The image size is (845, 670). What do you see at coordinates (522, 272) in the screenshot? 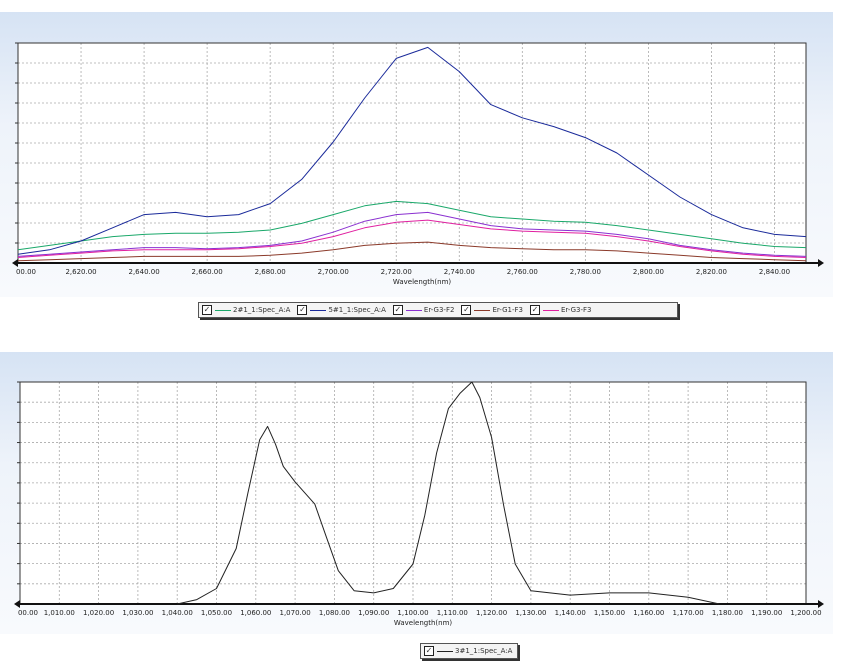
I see `x-tick-label: 2,760.00` at bounding box center [522, 272].